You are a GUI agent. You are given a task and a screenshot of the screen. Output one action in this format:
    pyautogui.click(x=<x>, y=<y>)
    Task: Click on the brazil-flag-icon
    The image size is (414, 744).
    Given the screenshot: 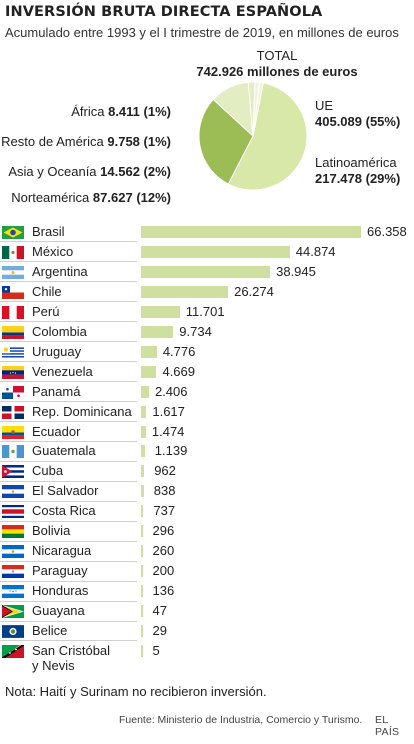 What is the action you would take?
    pyautogui.click(x=13, y=232)
    